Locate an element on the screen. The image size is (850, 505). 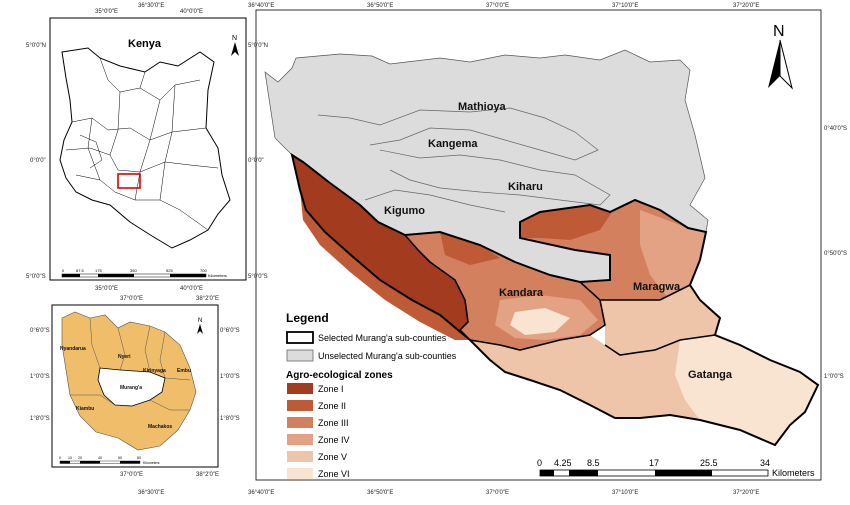
maragwa-zone-ii is located at coordinates (566, 222).